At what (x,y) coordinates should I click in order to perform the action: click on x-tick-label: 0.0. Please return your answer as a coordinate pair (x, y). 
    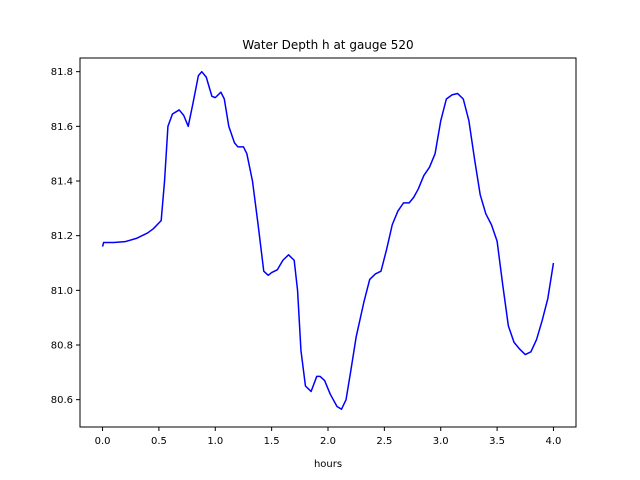
    Looking at the image, I should click on (103, 441).